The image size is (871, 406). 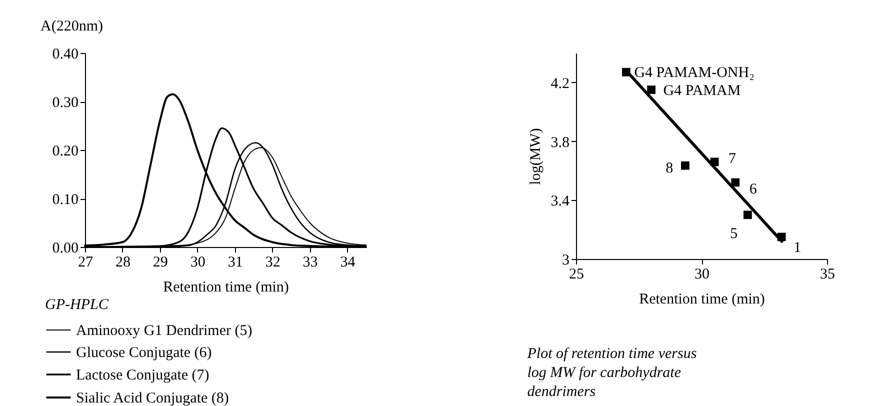 I want to click on annotation: 7, so click(x=732, y=158).